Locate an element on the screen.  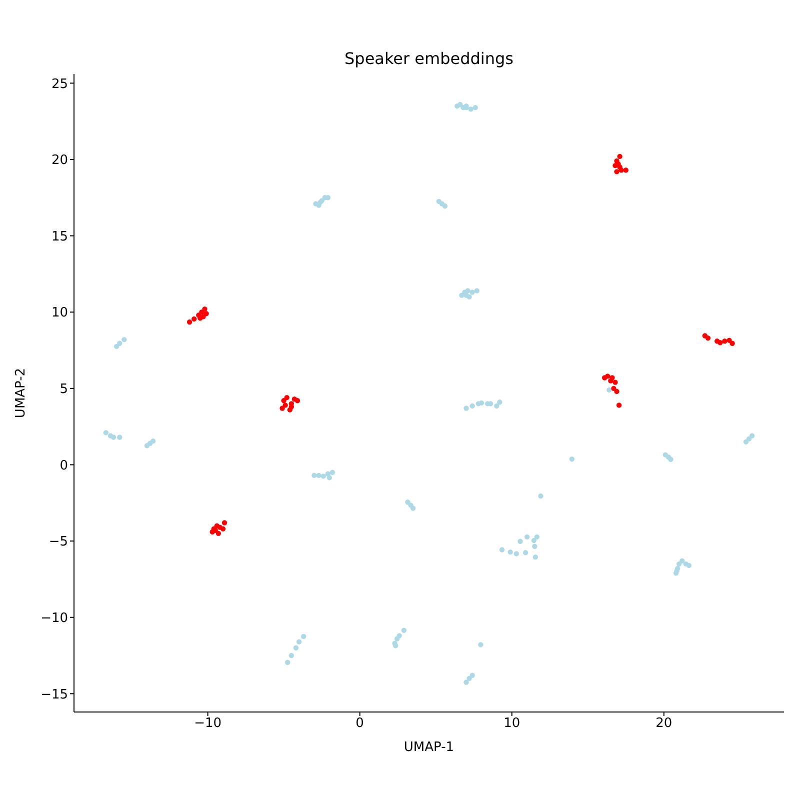
y-tick-label: 20 is located at coordinates (59, 160).